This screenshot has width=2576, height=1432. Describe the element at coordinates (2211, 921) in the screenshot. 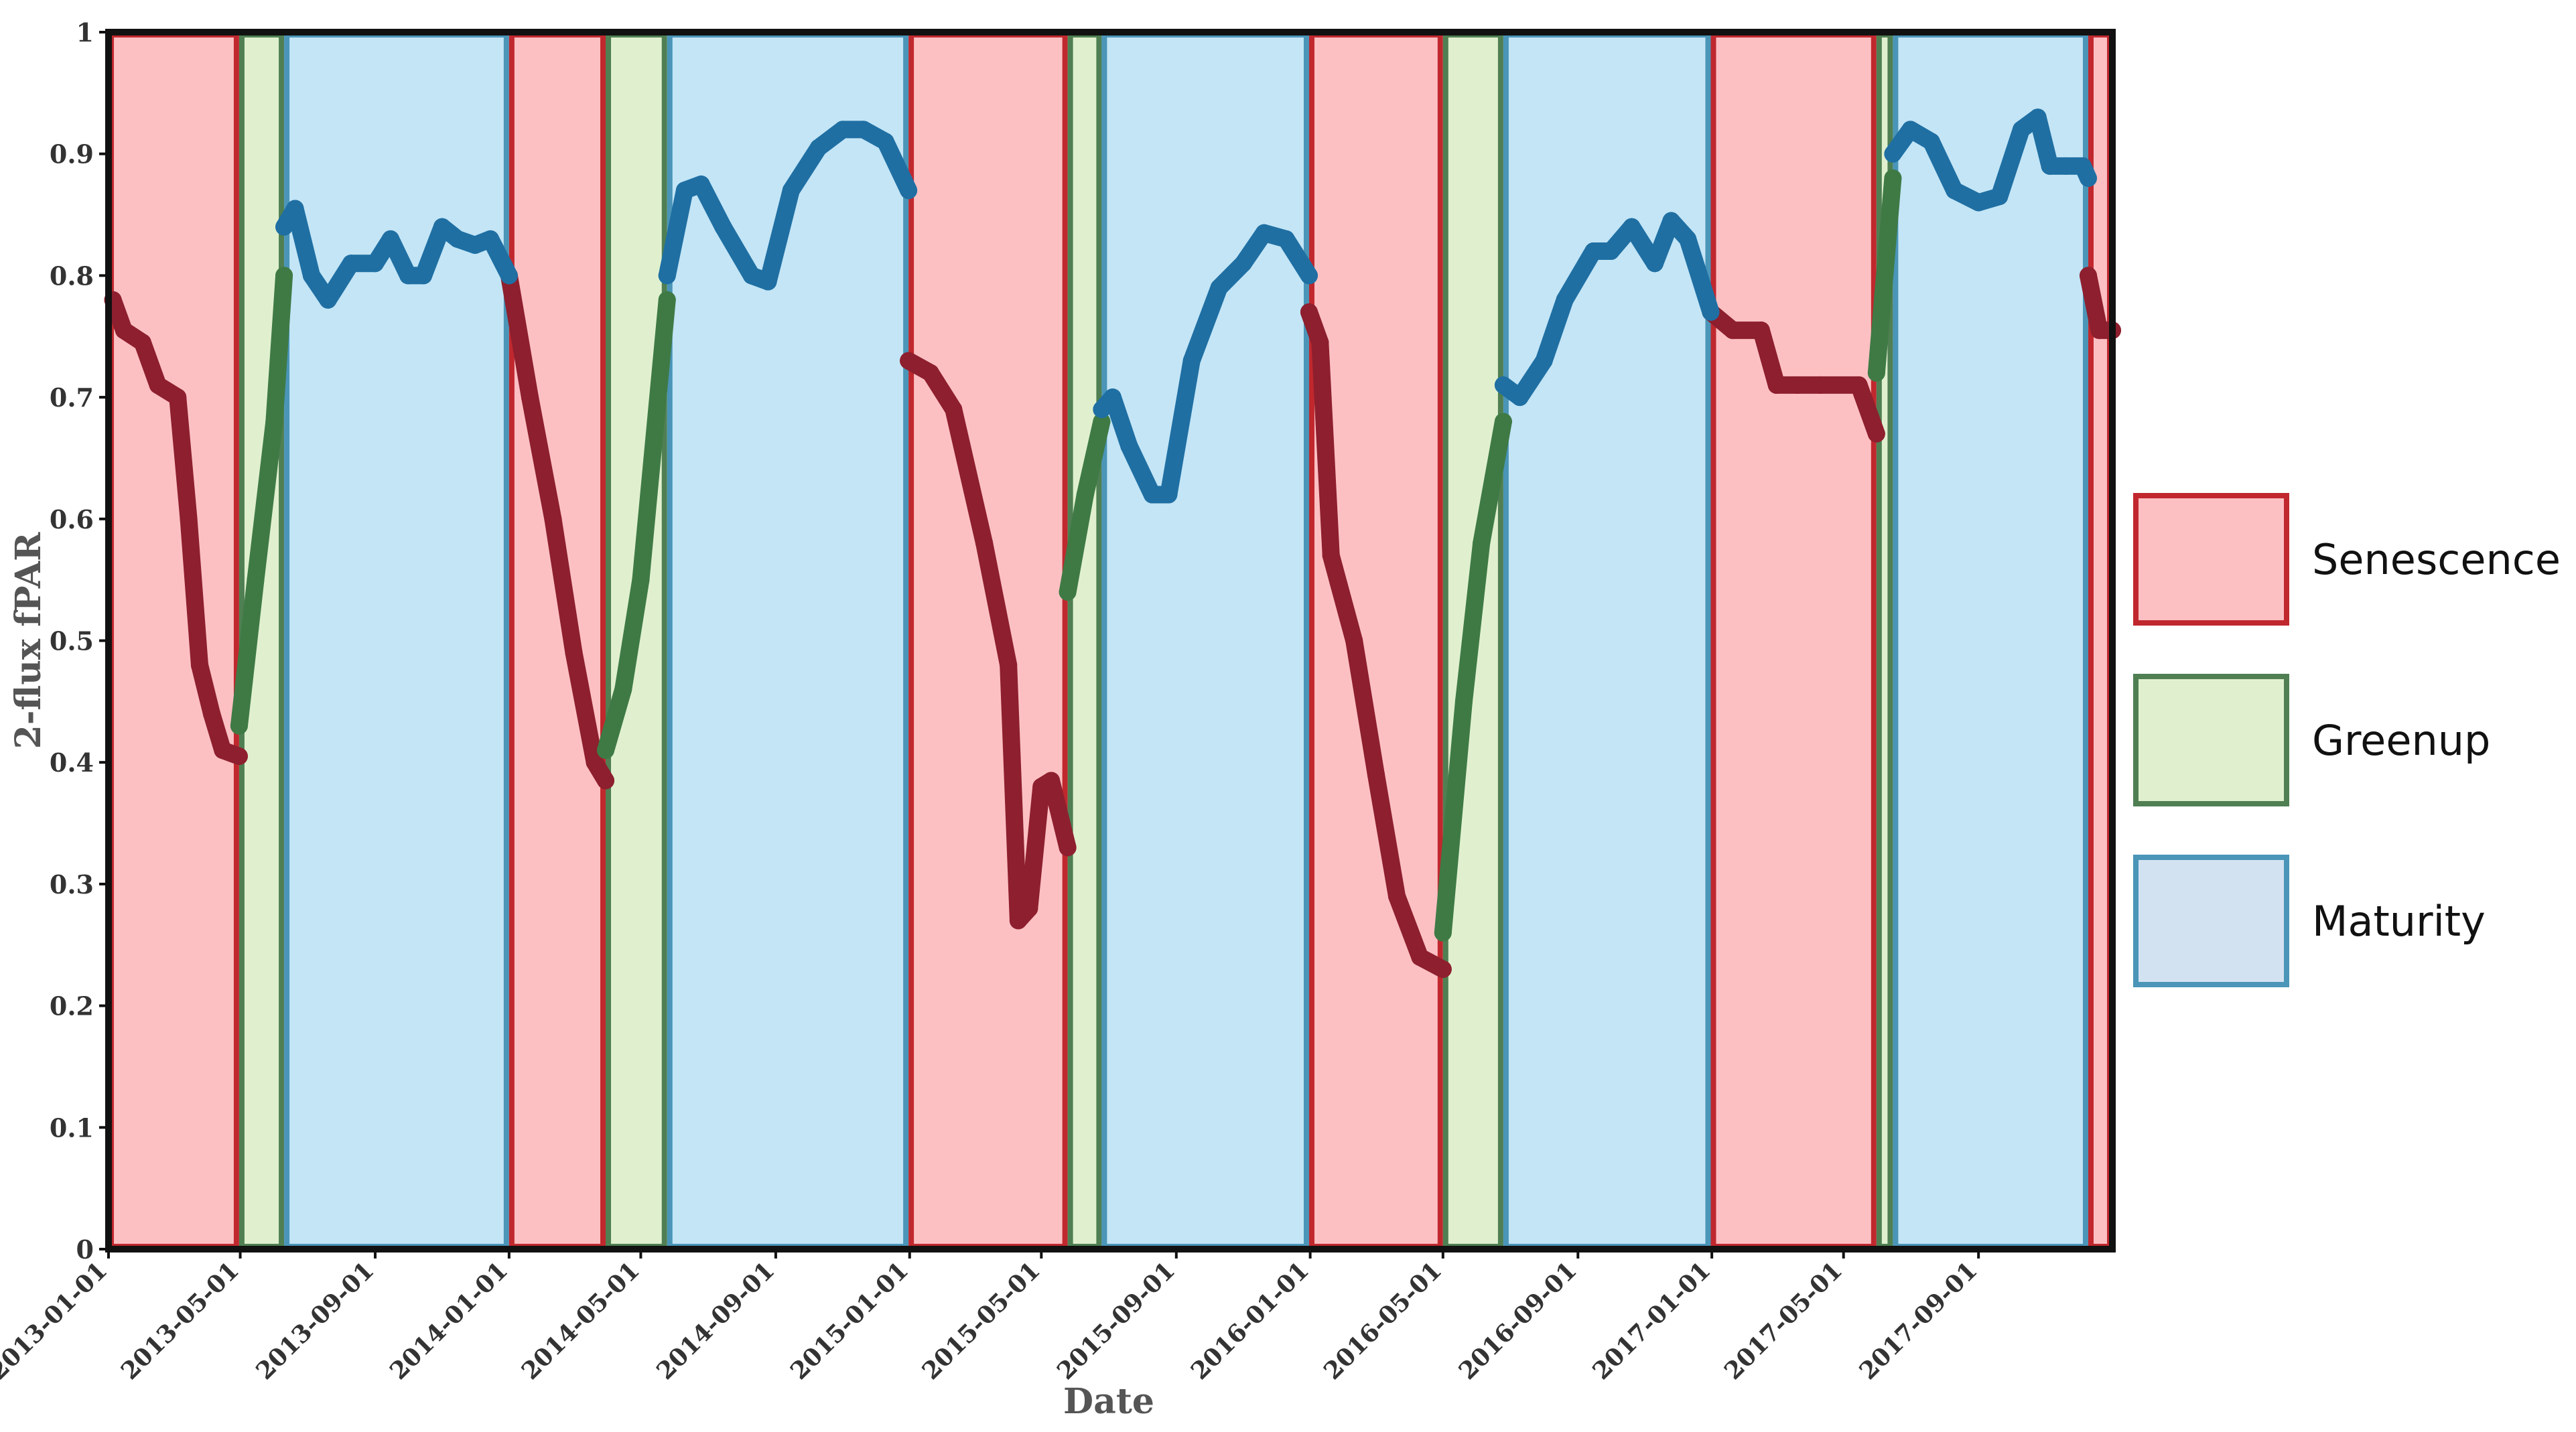

I see `legend-swatch-maturity` at that location.